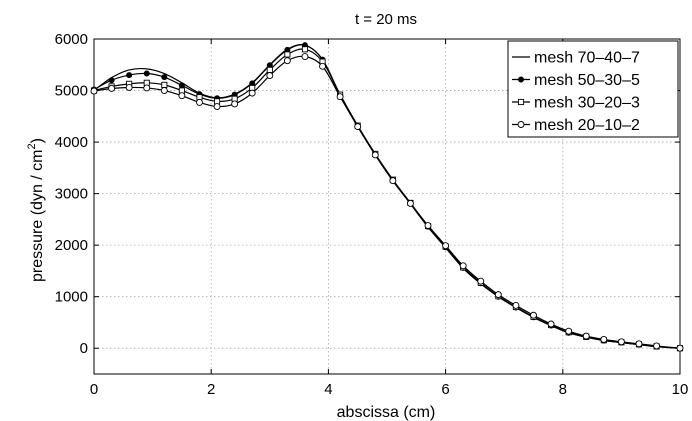  What do you see at coordinates (71, 91) in the screenshot?
I see `y-tick-label: 5000` at bounding box center [71, 91].